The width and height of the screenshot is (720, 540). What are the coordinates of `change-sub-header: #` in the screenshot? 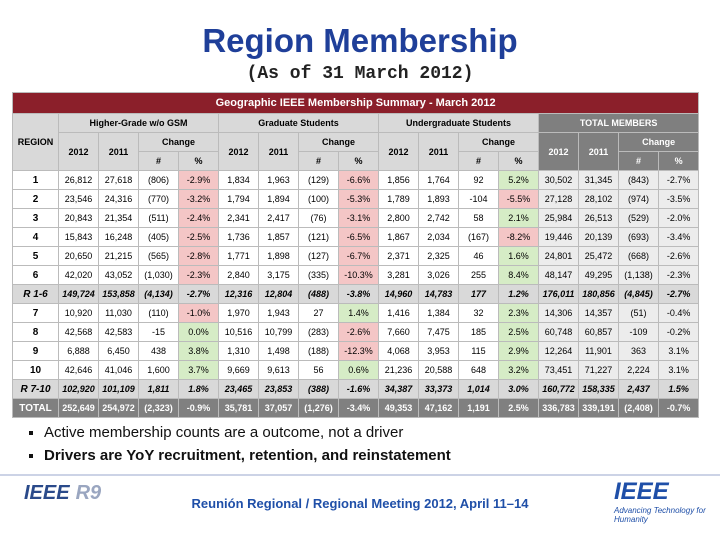 It's located at (158, 161).